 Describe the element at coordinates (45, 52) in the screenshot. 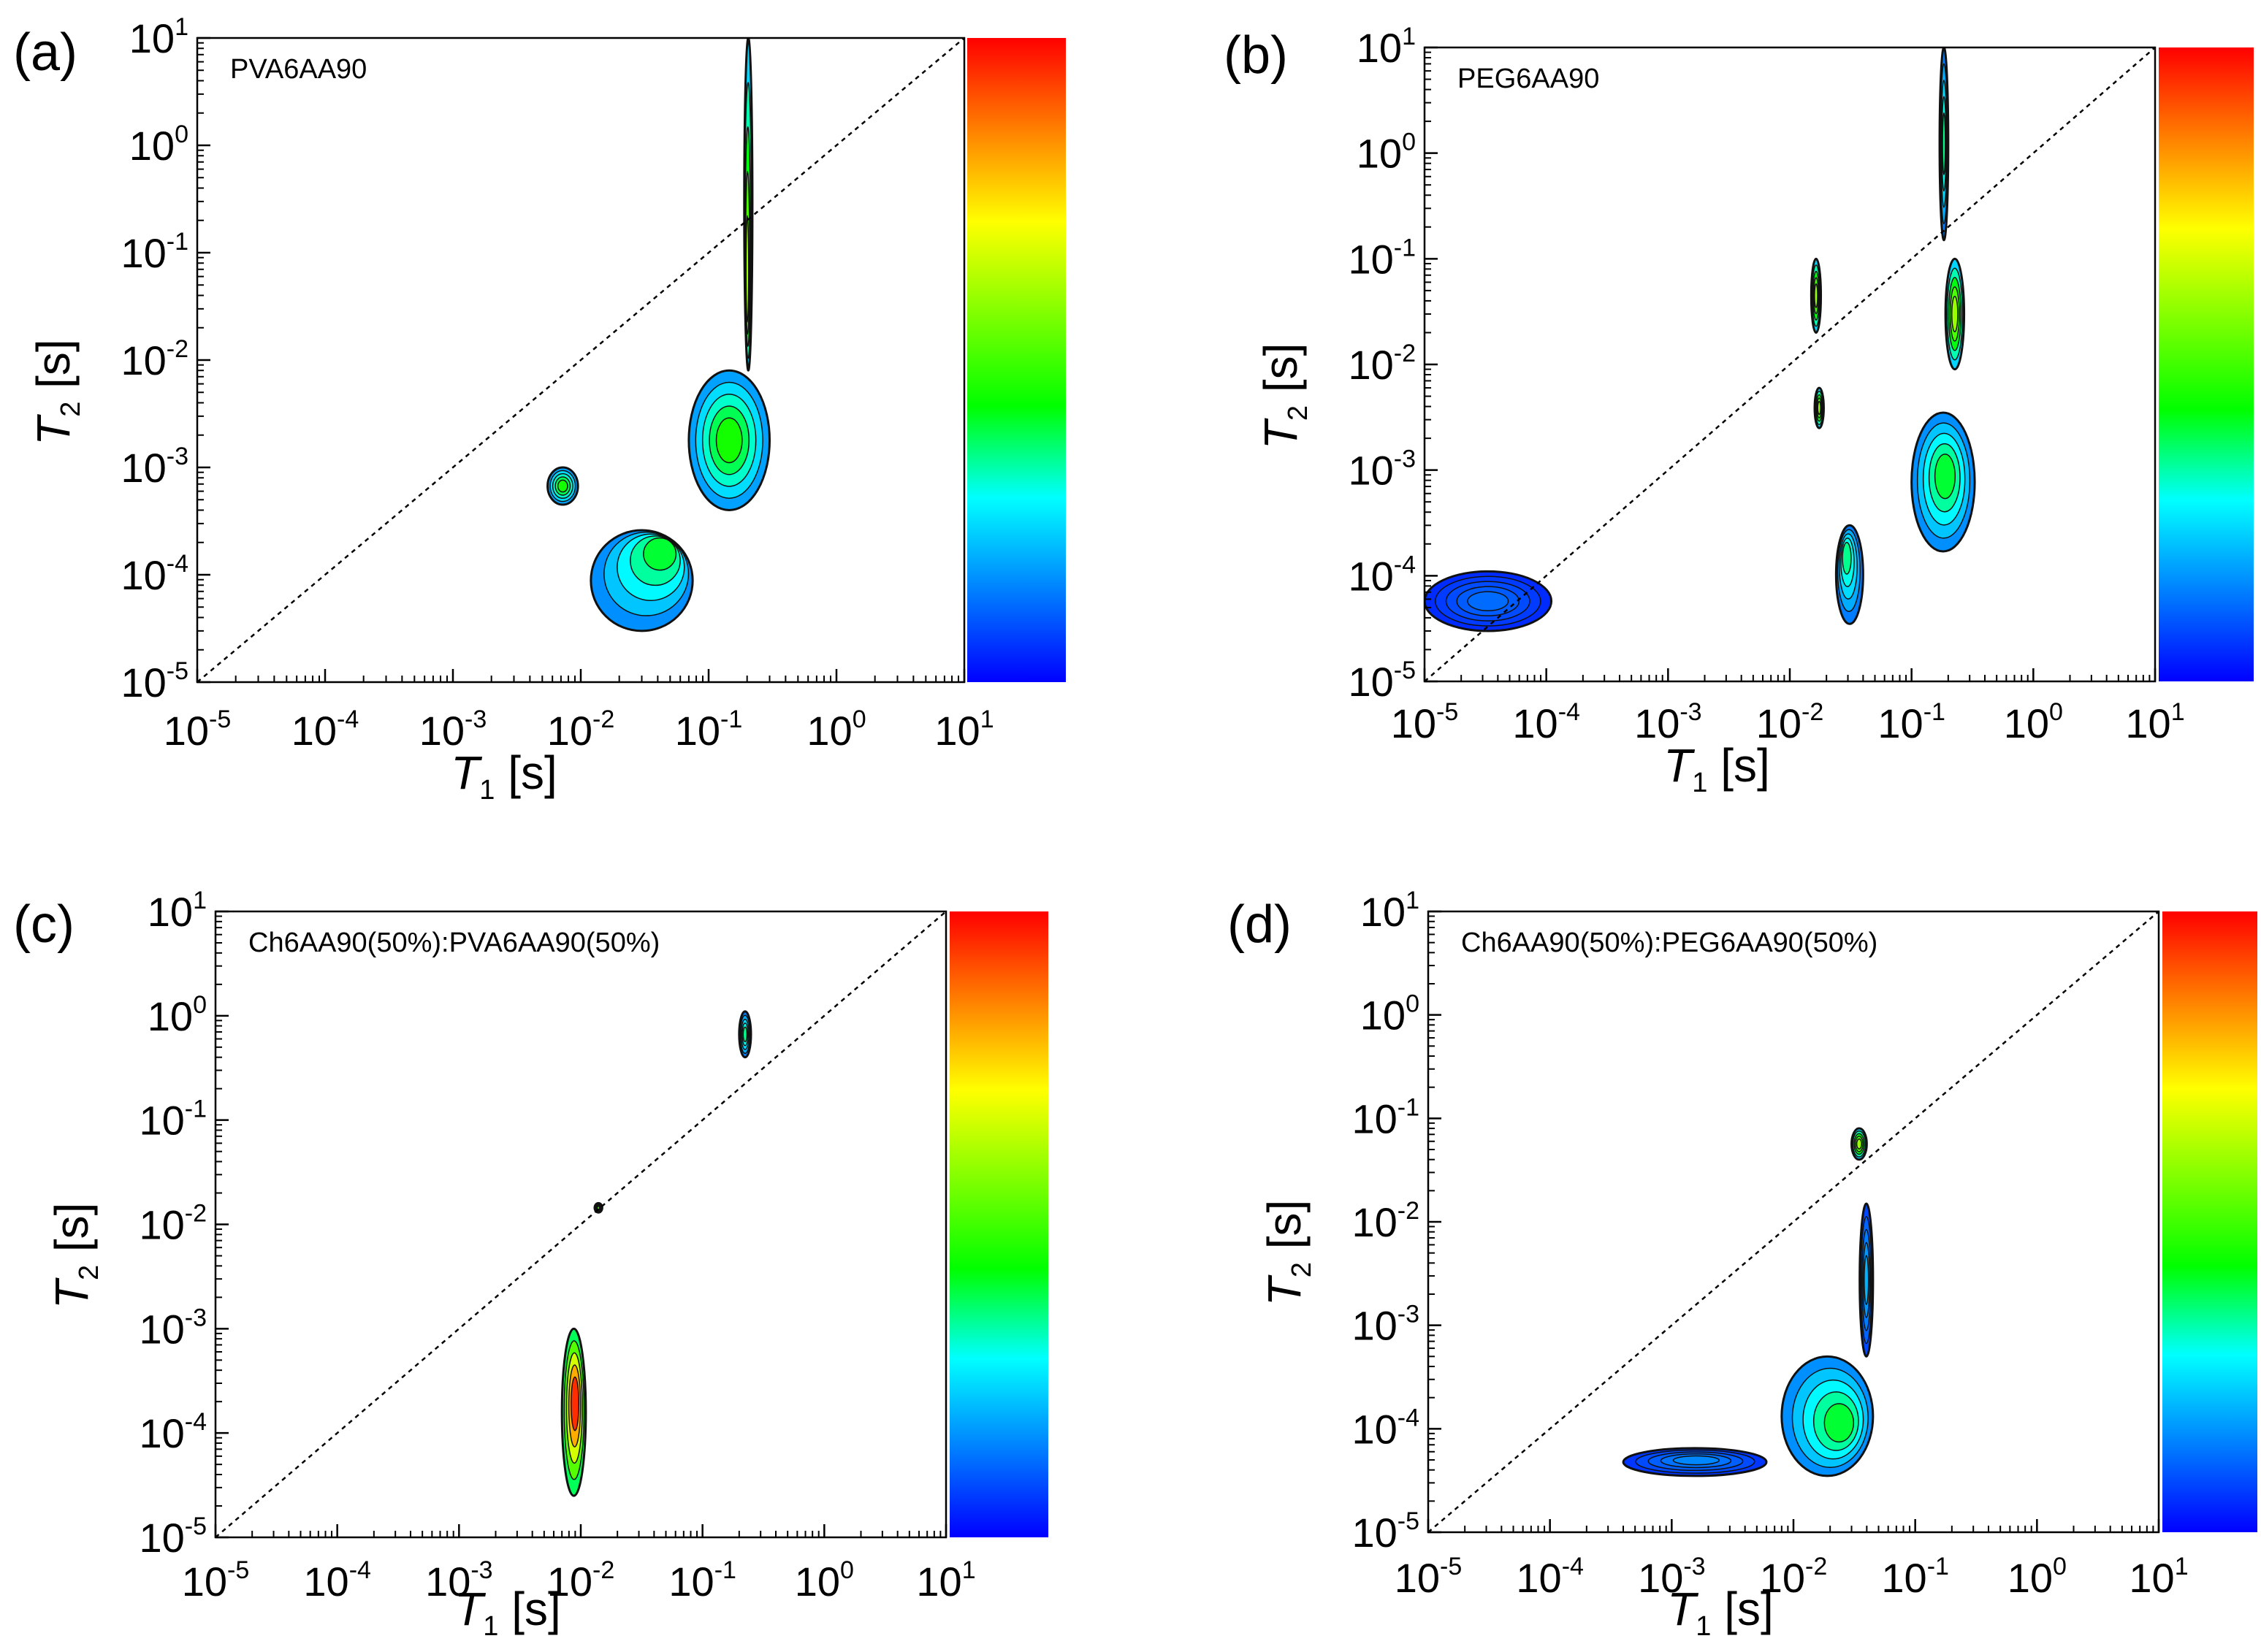

I see `panel-label: (a)` at that location.